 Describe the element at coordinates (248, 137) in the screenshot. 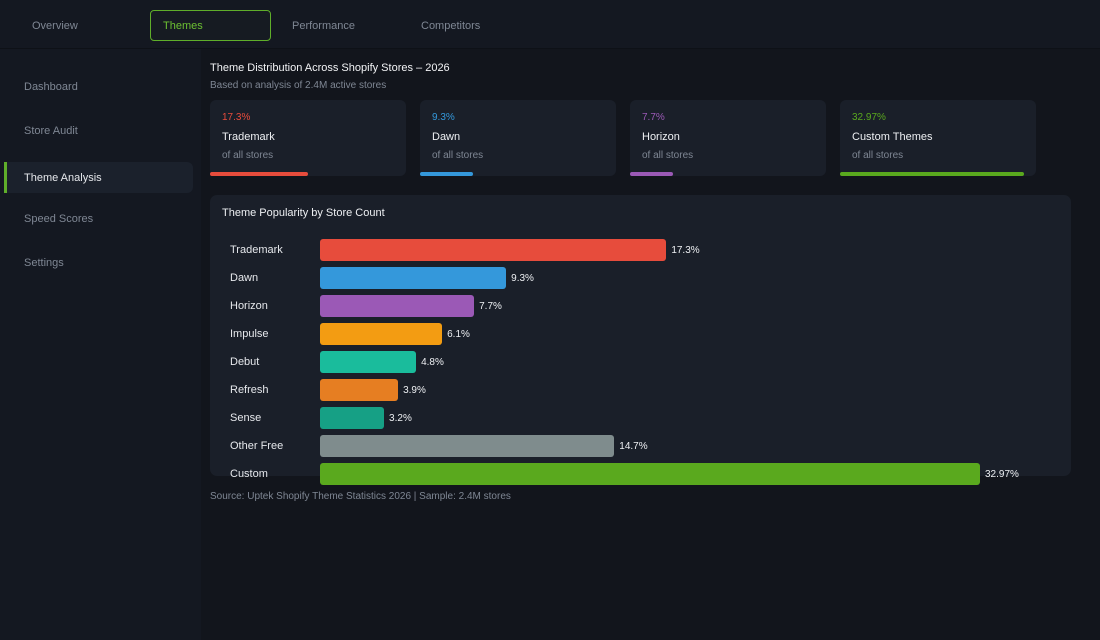

I see `stat-card-name: Trademark` at that location.